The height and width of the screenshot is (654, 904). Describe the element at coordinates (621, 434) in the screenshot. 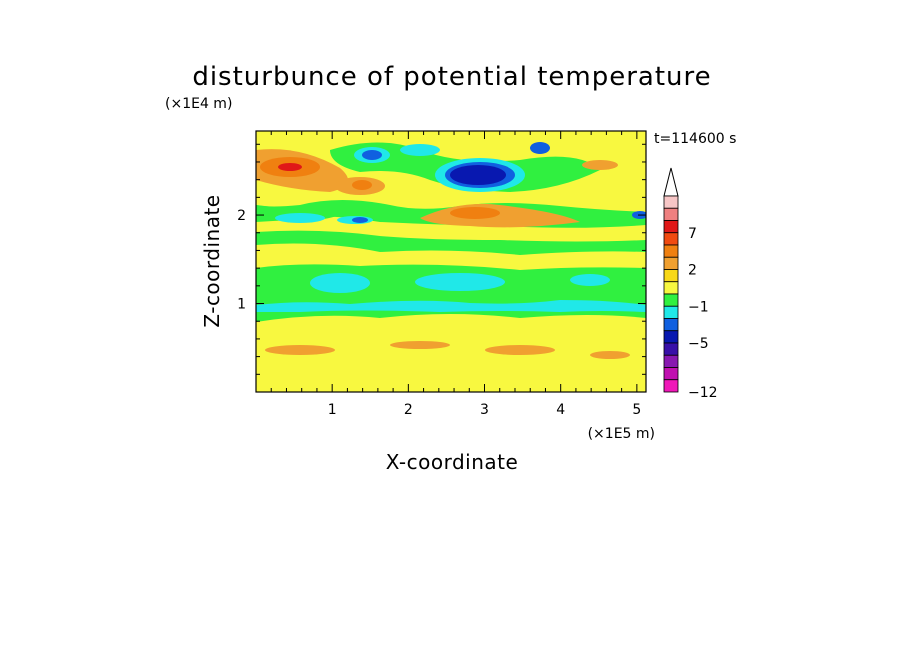

I see `x-axis-unit: (×1E5 m)` at that location.